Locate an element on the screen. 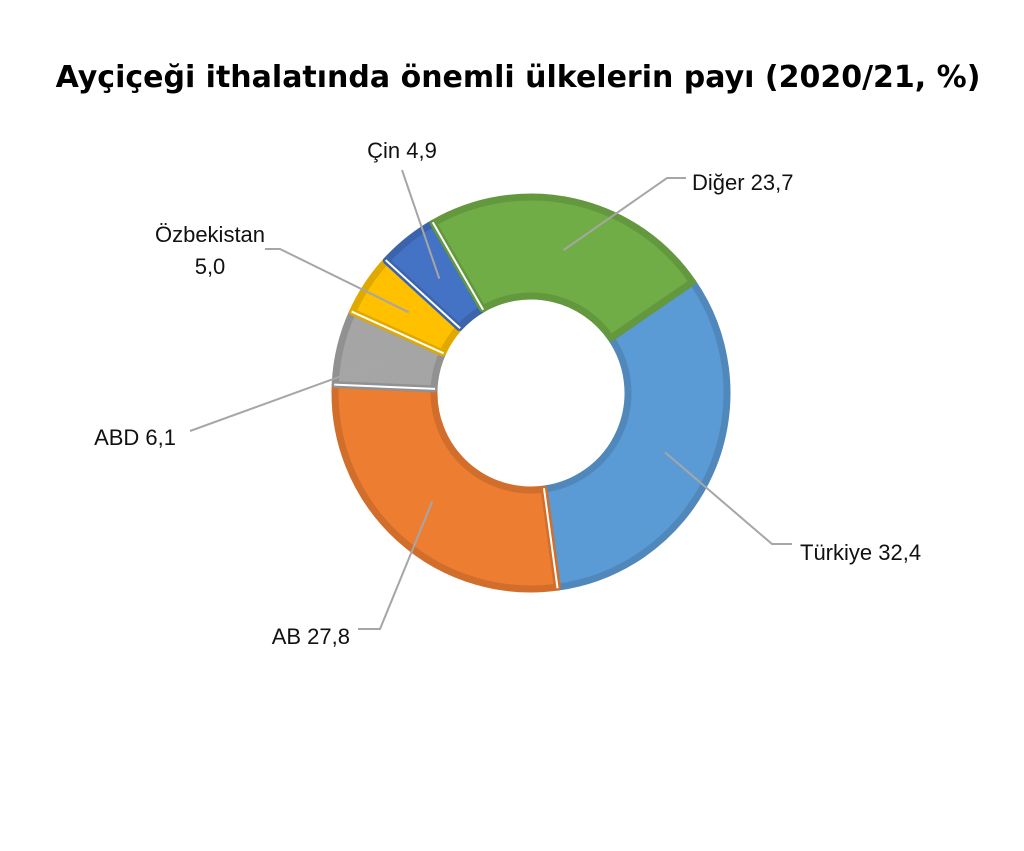 The width and height of the screenshot is (1024, 851). data-label-diger: Diğer 23,7 is located at coordinates (743, 182).